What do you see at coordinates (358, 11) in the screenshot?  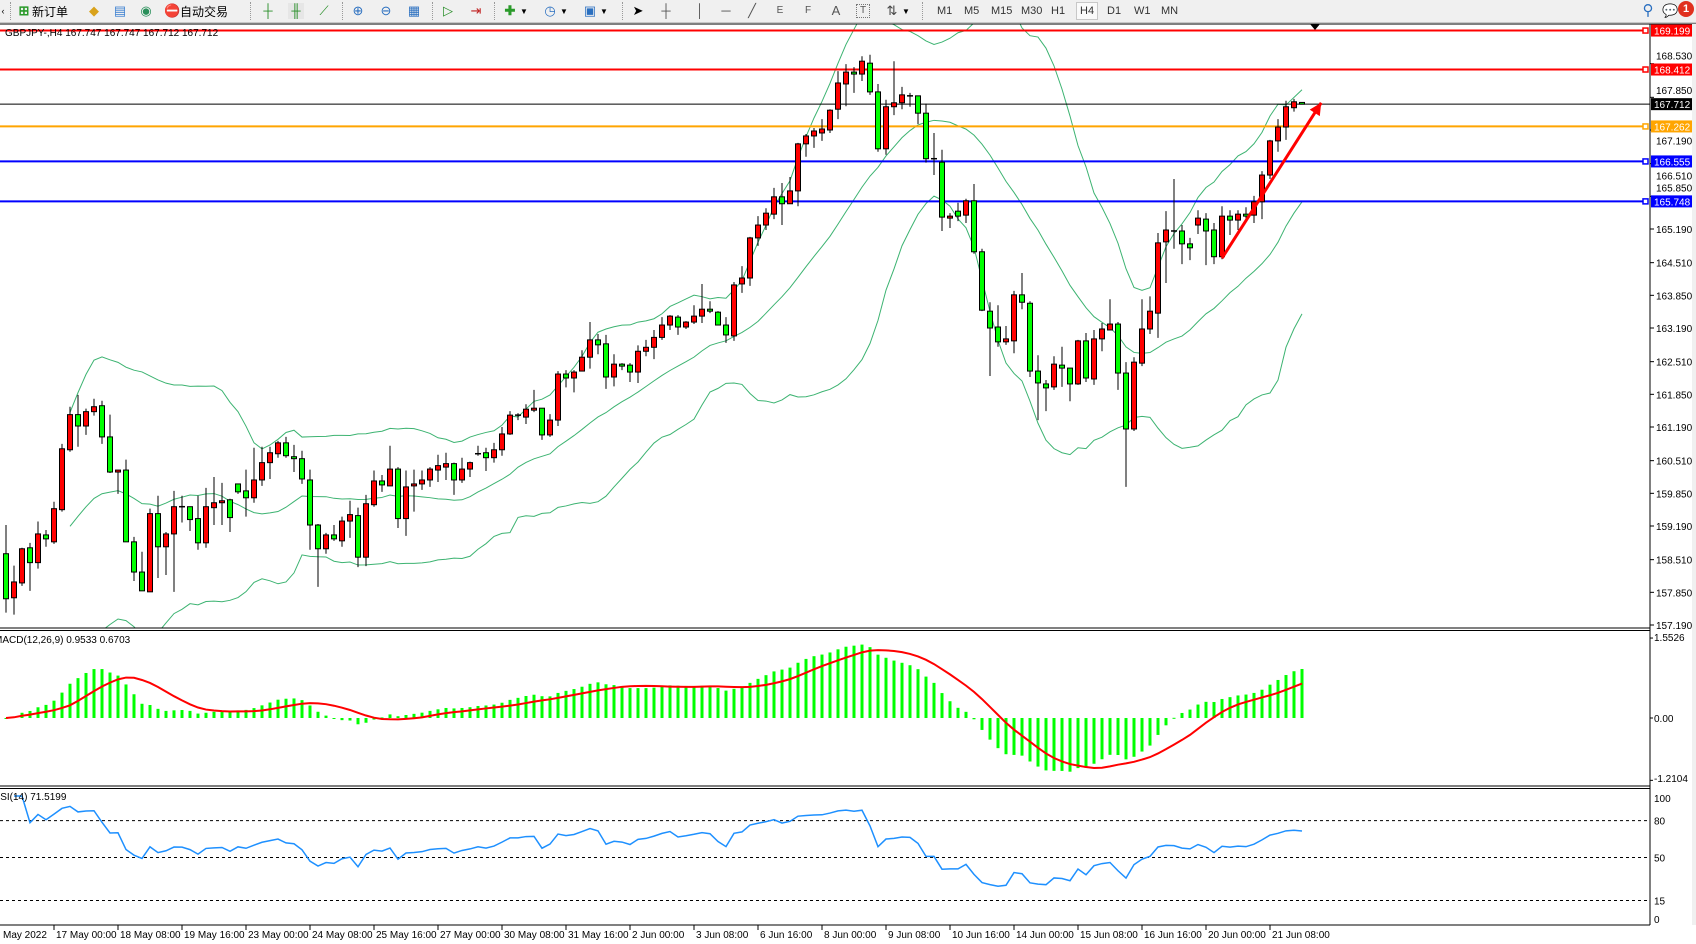 I see `zoom-in-button: ⊕` at bounding box center [358, 11].